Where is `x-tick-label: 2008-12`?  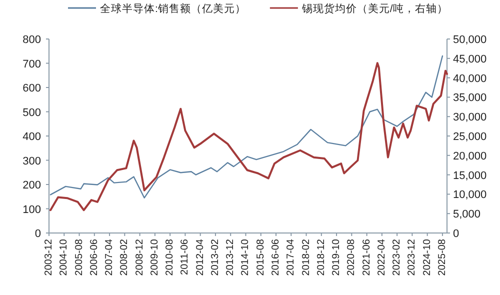 x-tick-label: 2008-12 is located at coordinates (140, 257).